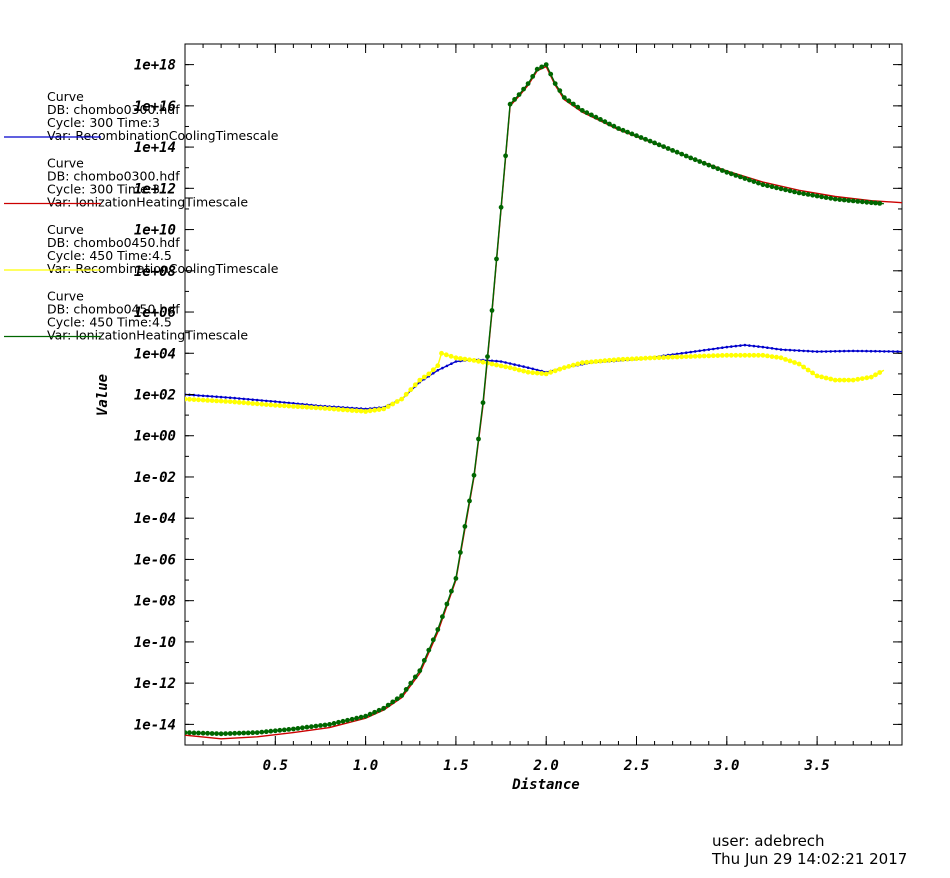  What do you see at coordinates (155, 272) in the screenshot?
I see `y-tick-label: 1e+08` at bounding box center [155, 272].